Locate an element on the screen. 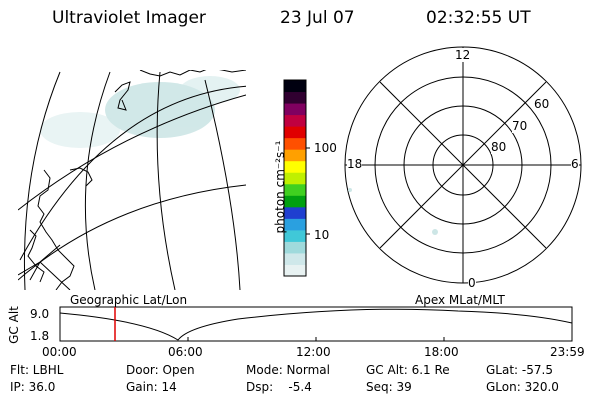  mlt-label-6: 6 is located at coordinates (575, 164).